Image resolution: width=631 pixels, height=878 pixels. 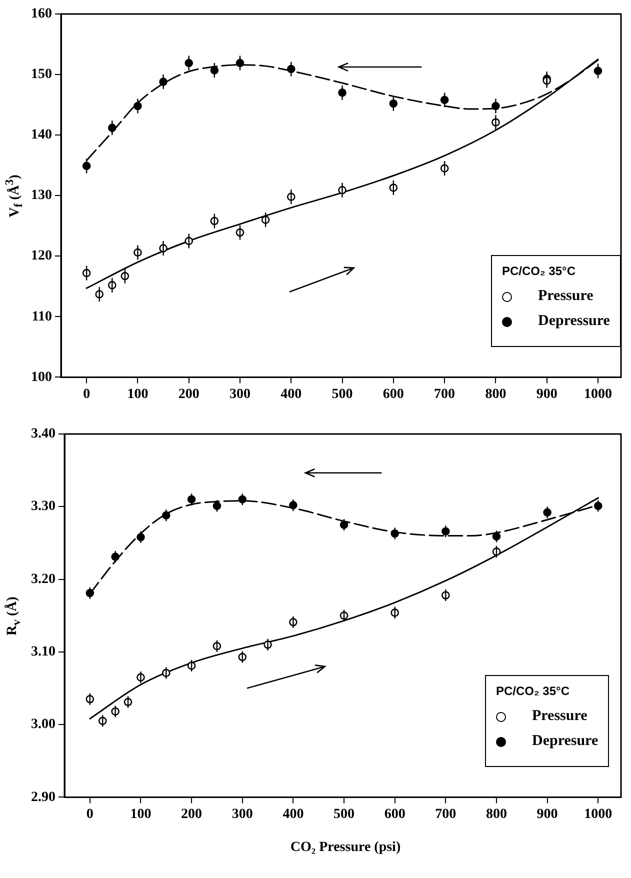 I want to click on y-tick-label: 3.00, so click(x=43, y=724).